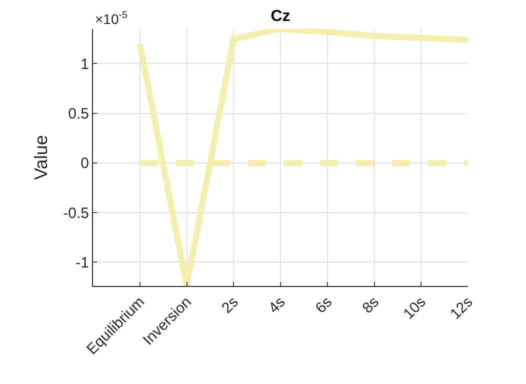  I want to click on y-axis-title: Value, so click(41, 157).